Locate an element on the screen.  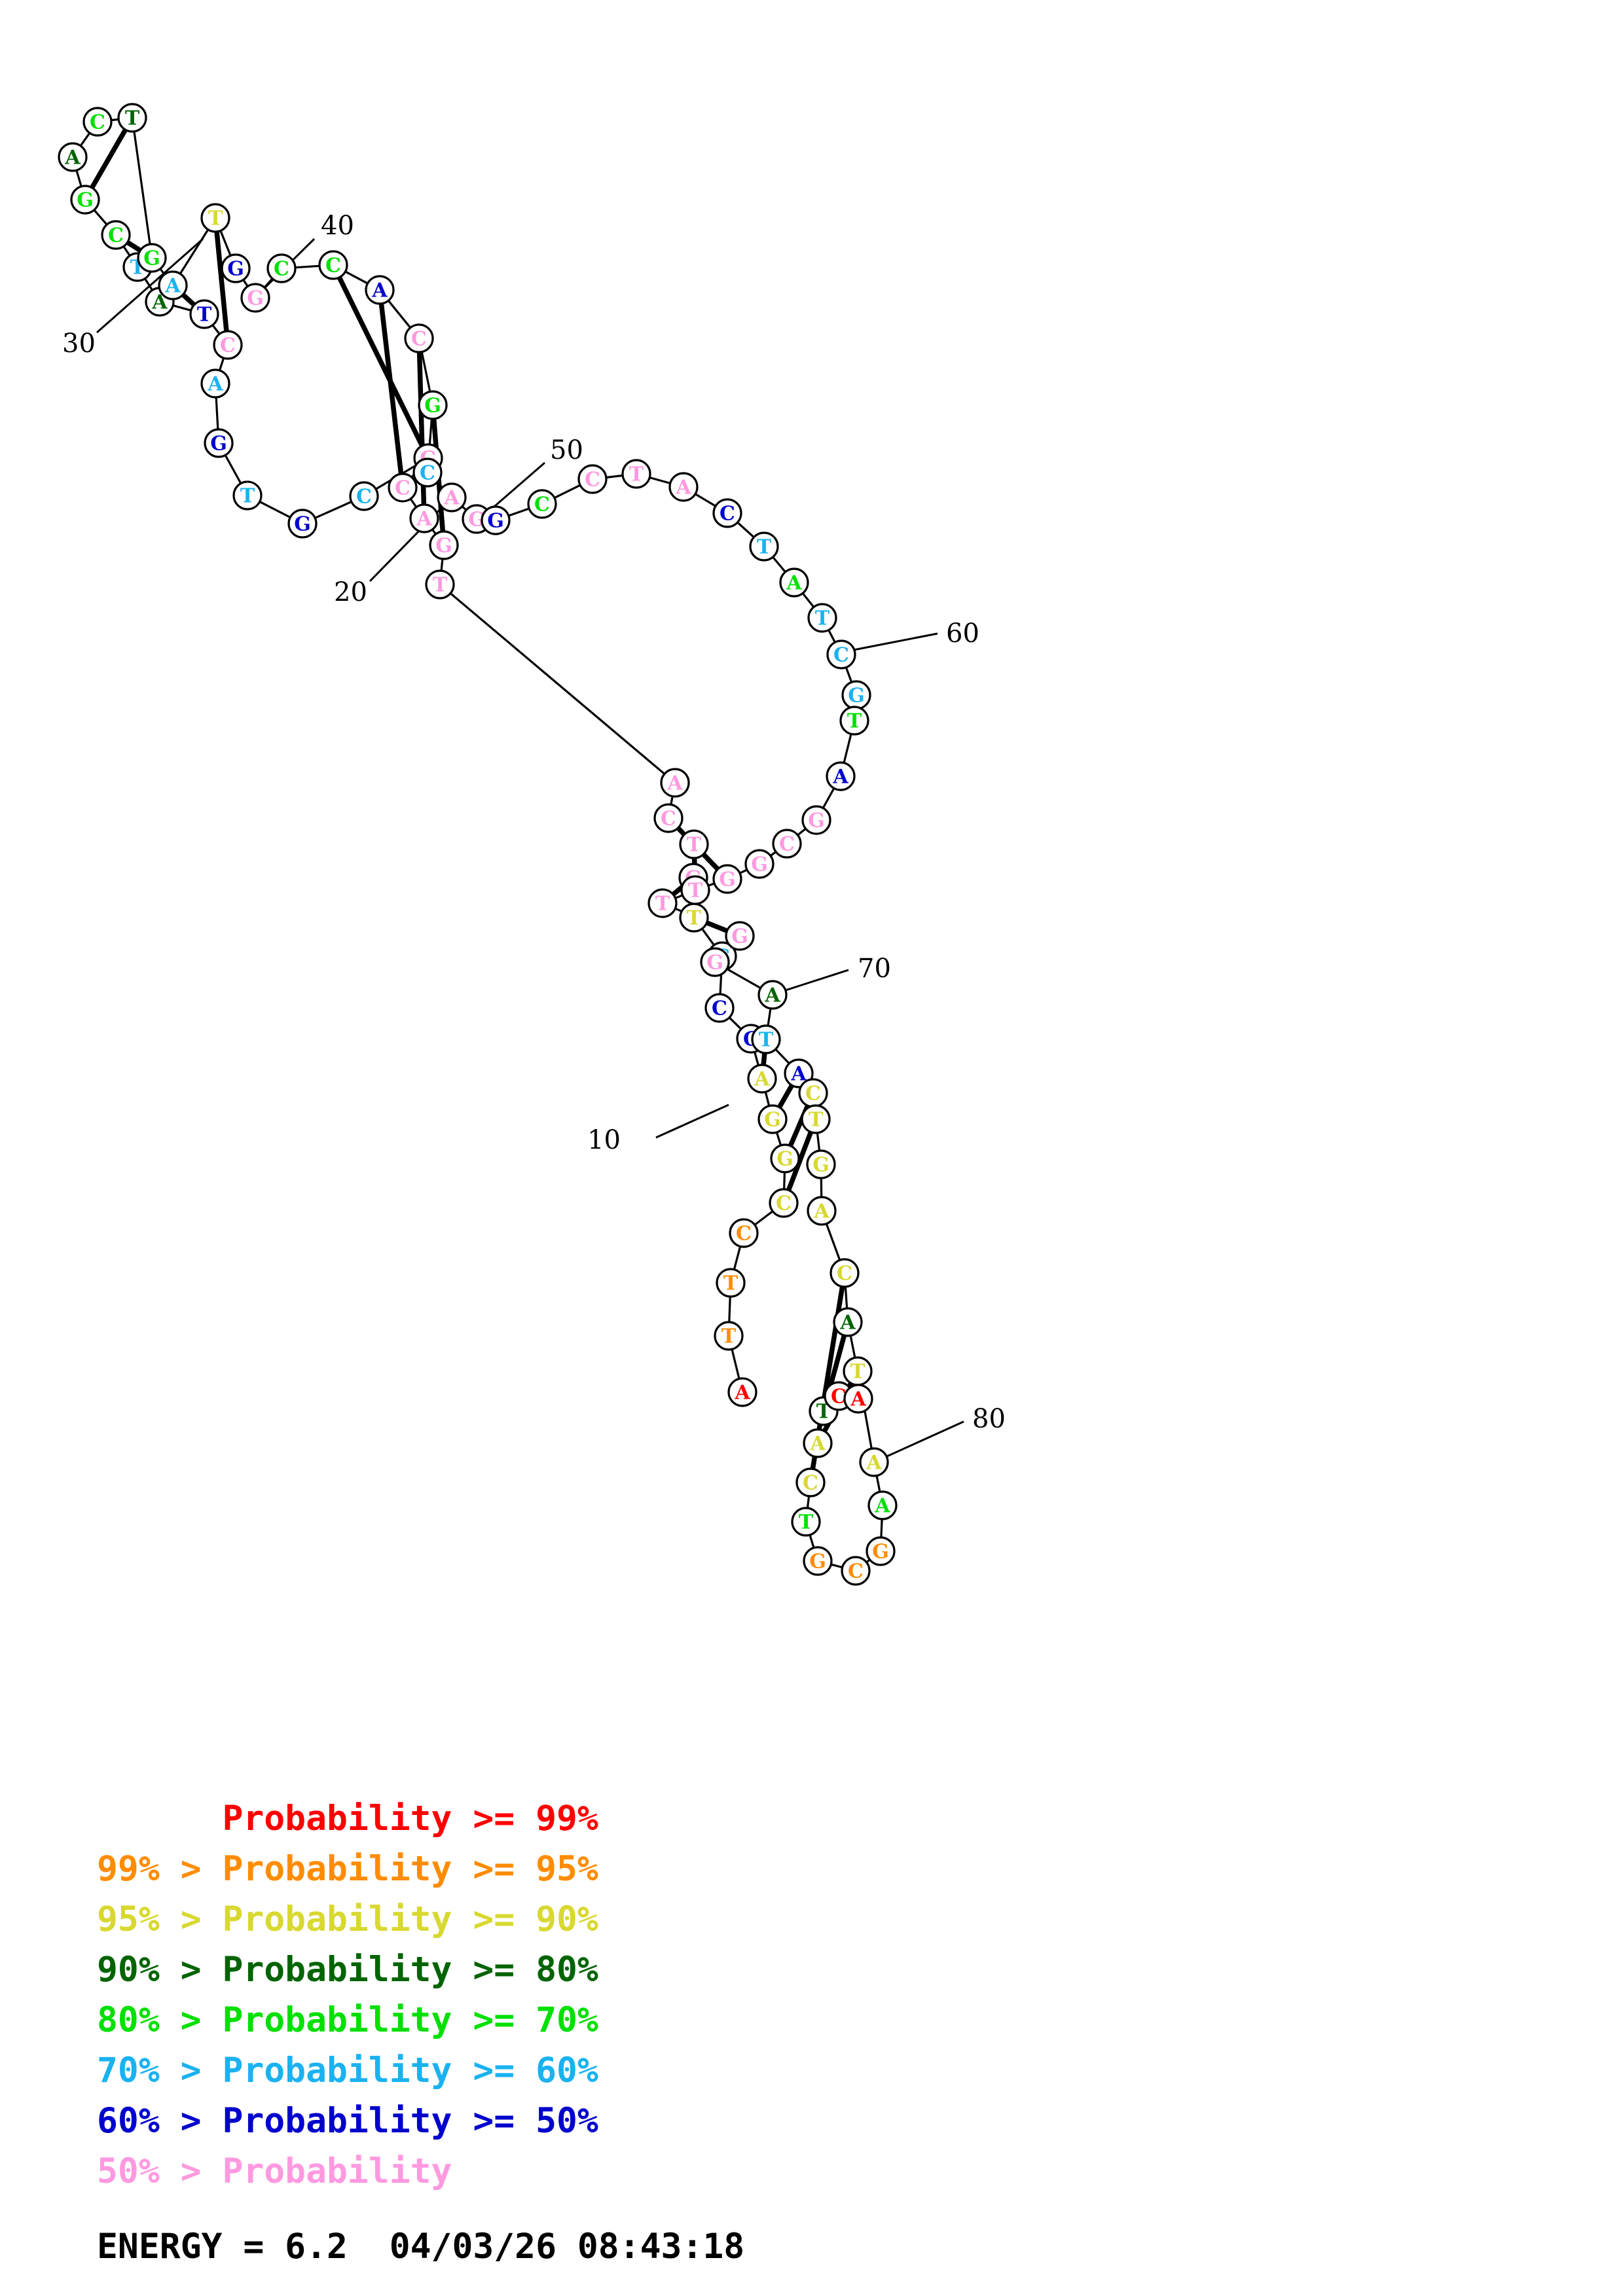
nucleotide-63-C: C is located at coordinates (787, 844).